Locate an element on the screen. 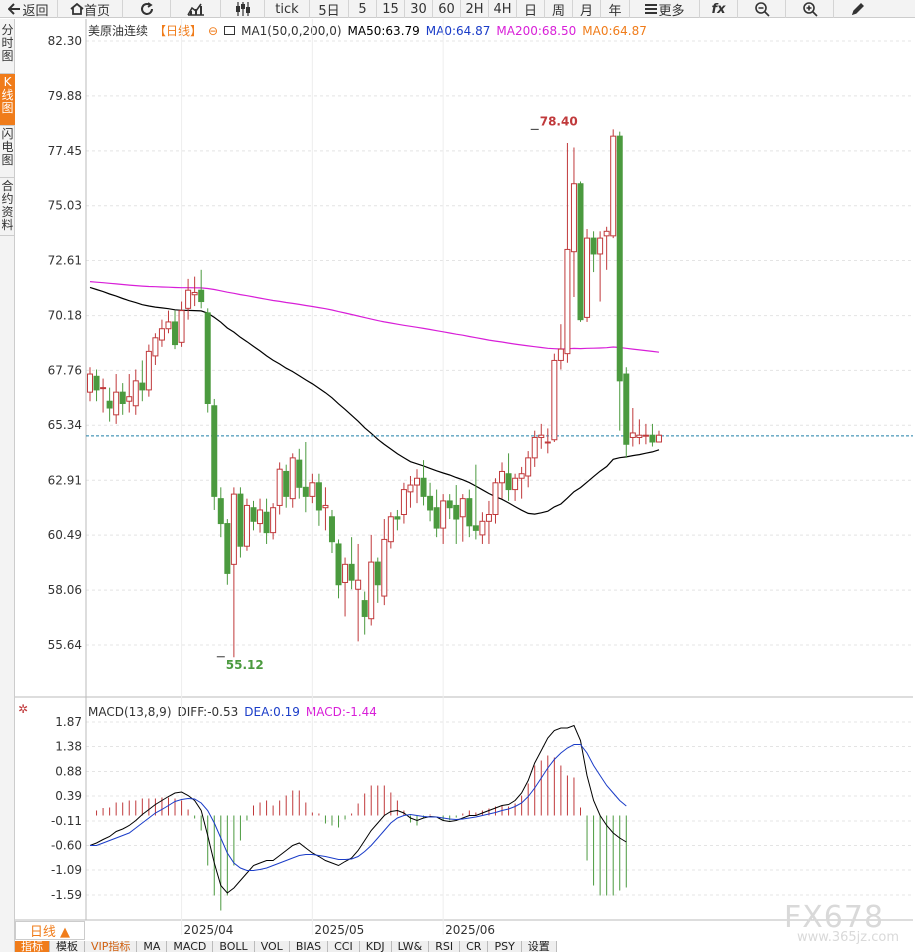  more-button: 更多 is located at coordinates (665, 9).